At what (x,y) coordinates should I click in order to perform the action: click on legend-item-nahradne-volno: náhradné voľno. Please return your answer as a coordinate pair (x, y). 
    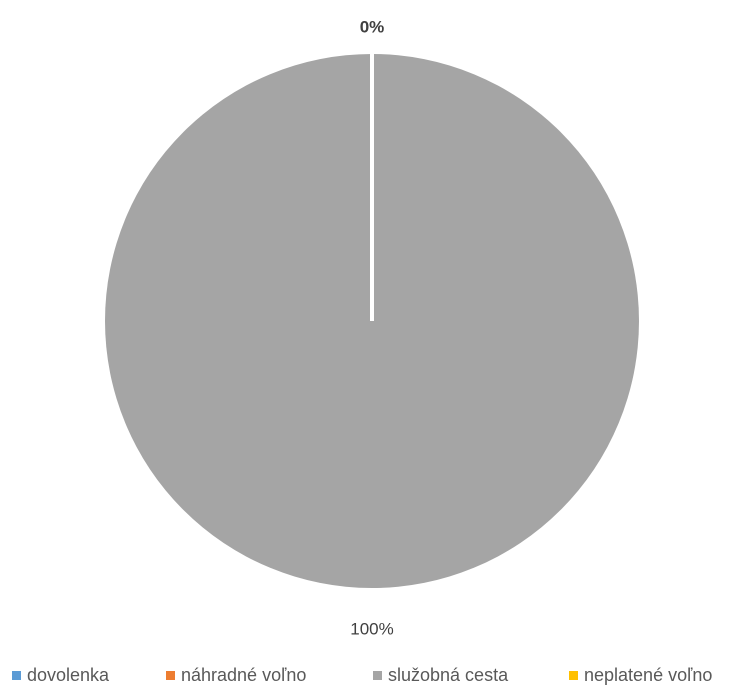
    Looking at the image, I should click on (236, 675).